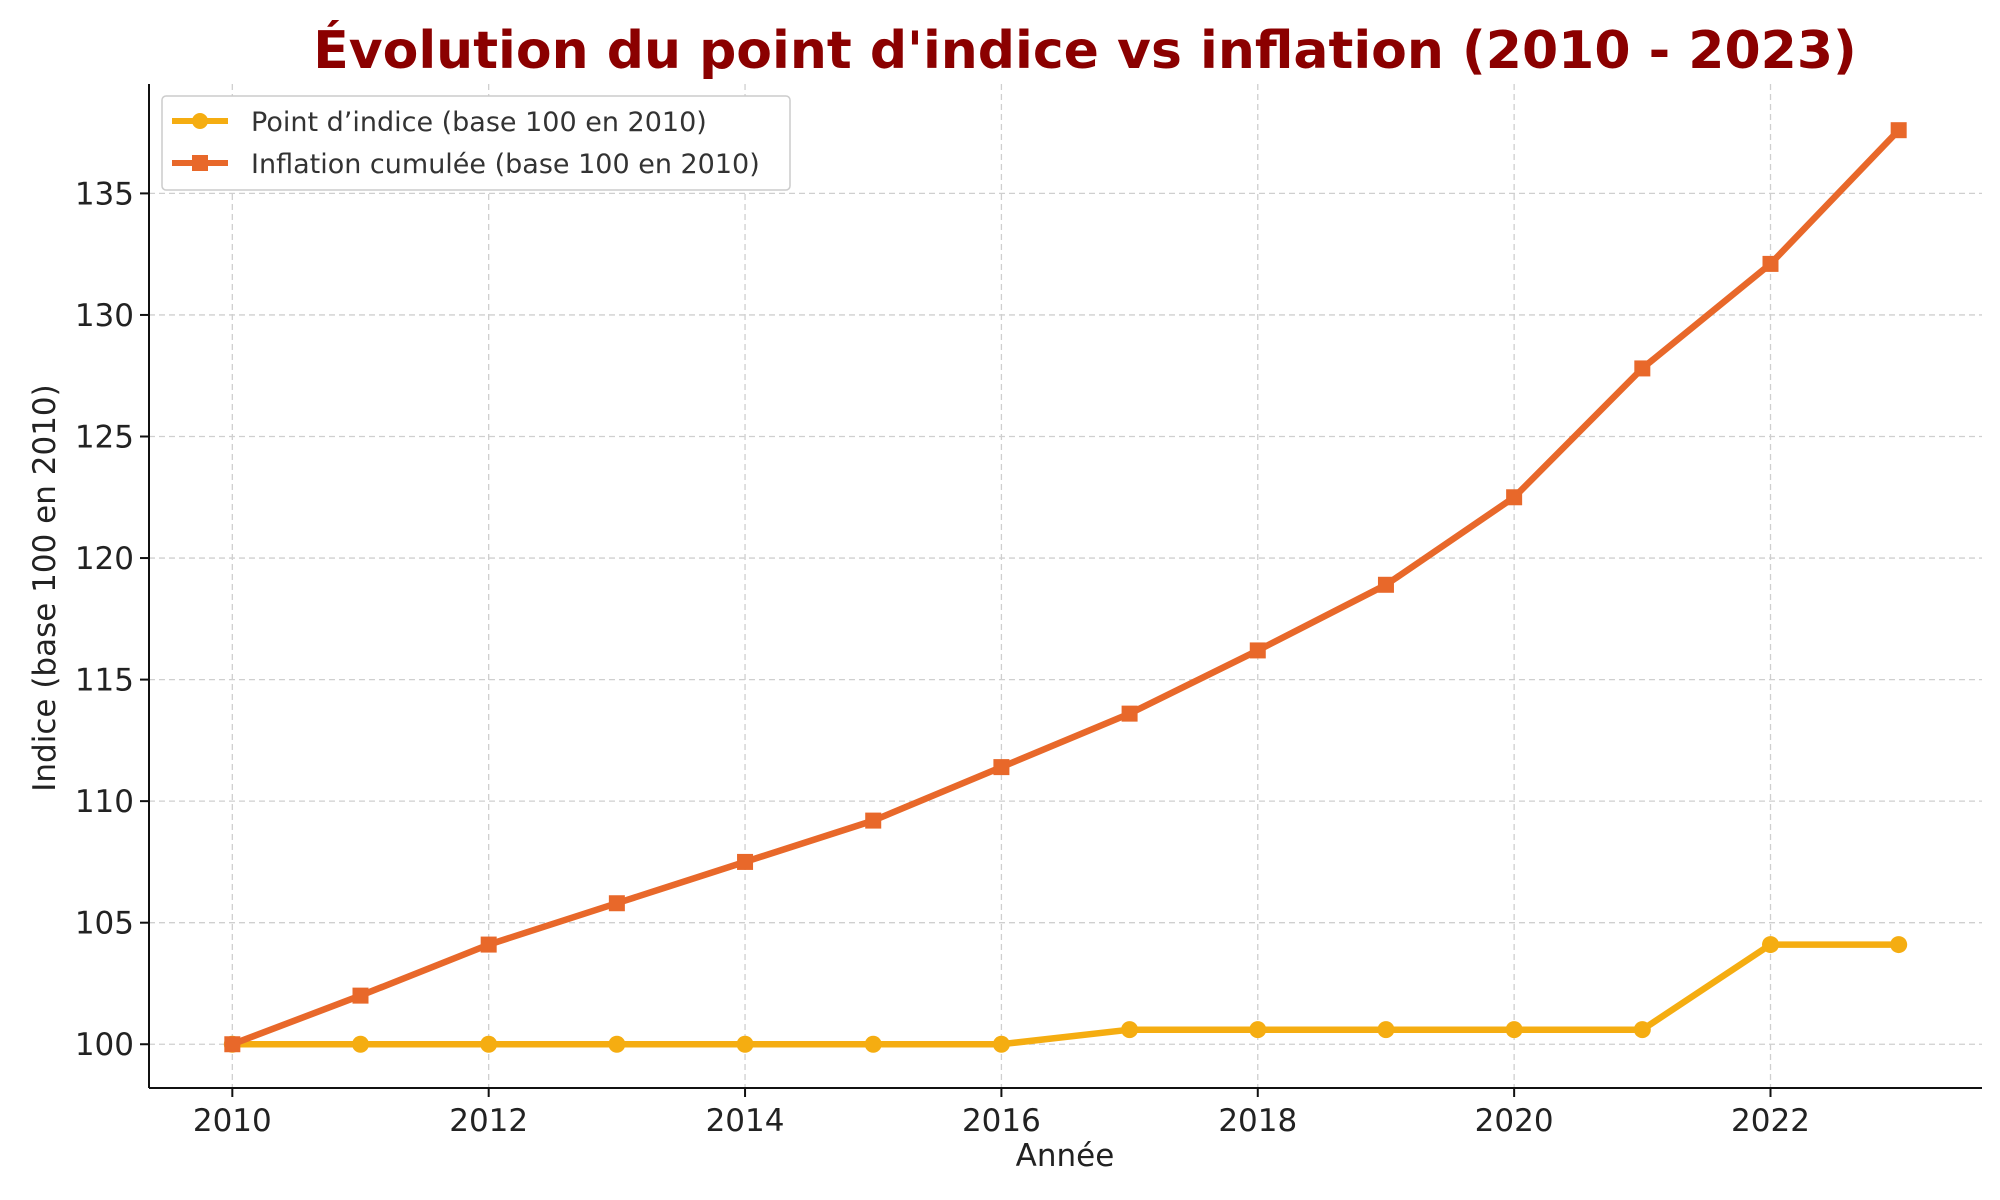  Describe the element at coordinates (745, 861) in the screenshot. I see `data-point-inflation-2014` at that location.